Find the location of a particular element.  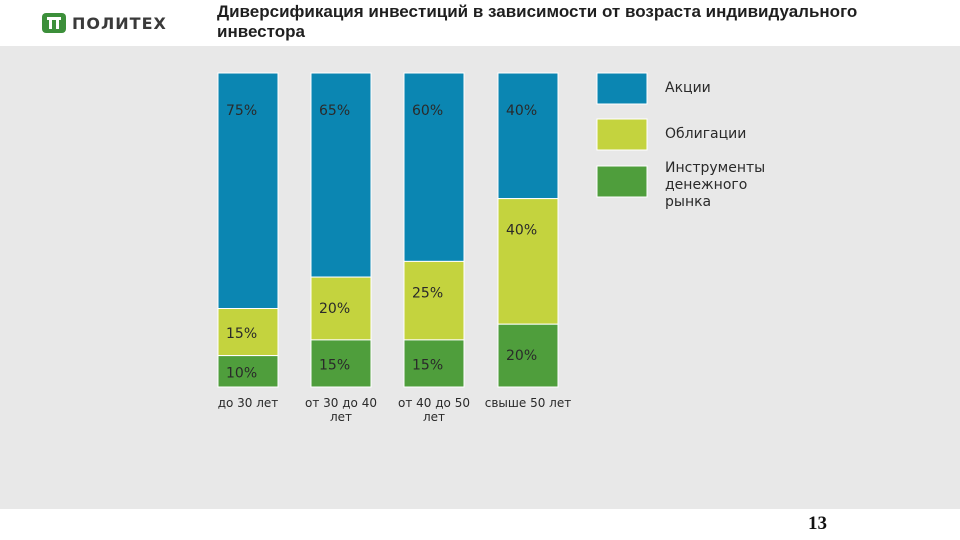

category-label: от 30 до 40 лет is located at coordinates (341, 410).